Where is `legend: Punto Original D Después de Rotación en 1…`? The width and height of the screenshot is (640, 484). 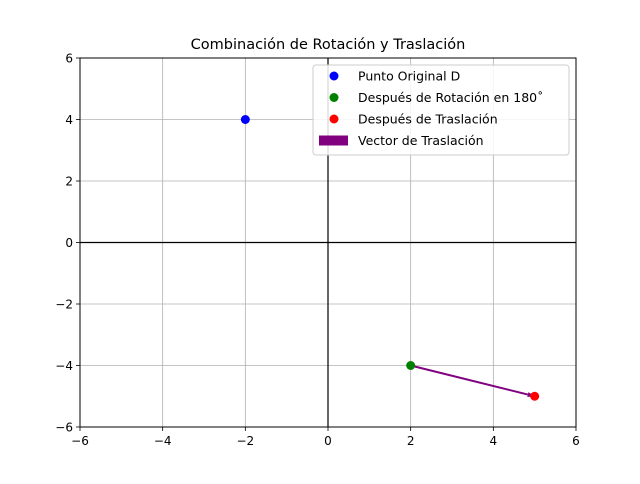 legend: Punto Original D Después de Rotación en 1… is located at coordinates (441, 110).